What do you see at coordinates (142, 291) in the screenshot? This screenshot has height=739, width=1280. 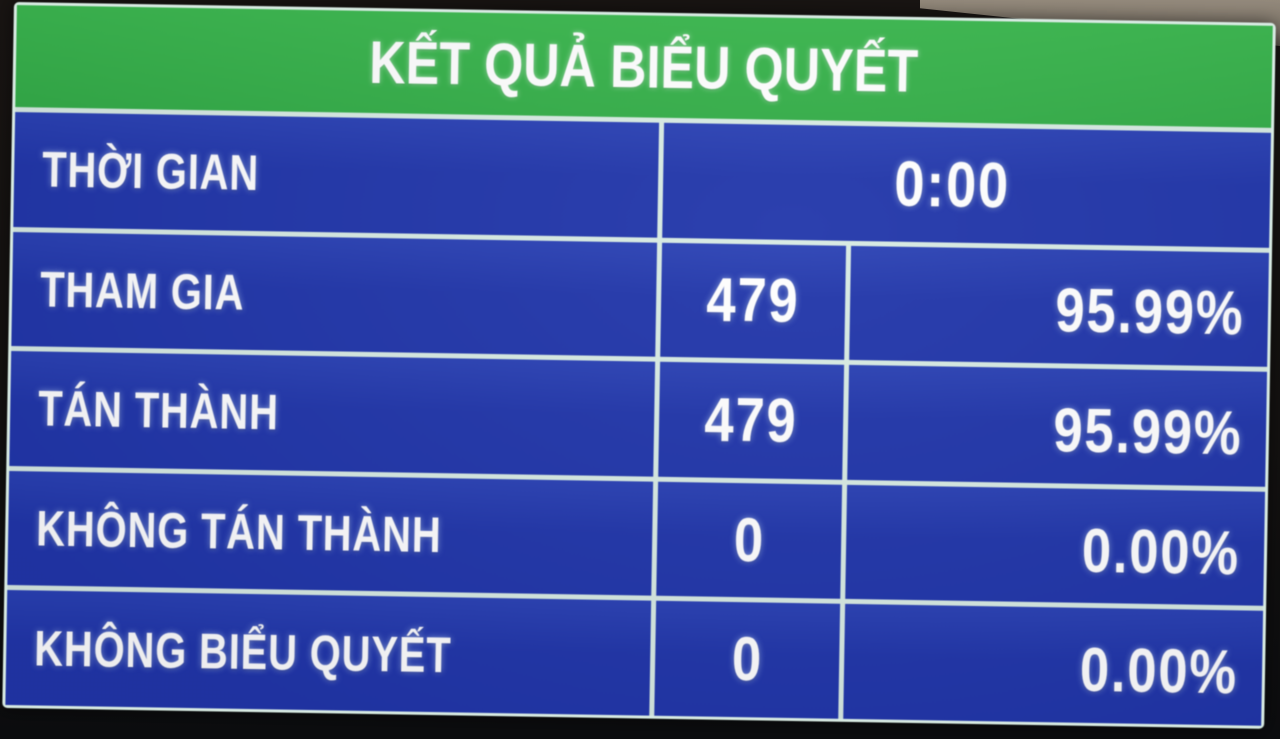 I see `row-label: THAM GIA` at bounding box center [142, 291].